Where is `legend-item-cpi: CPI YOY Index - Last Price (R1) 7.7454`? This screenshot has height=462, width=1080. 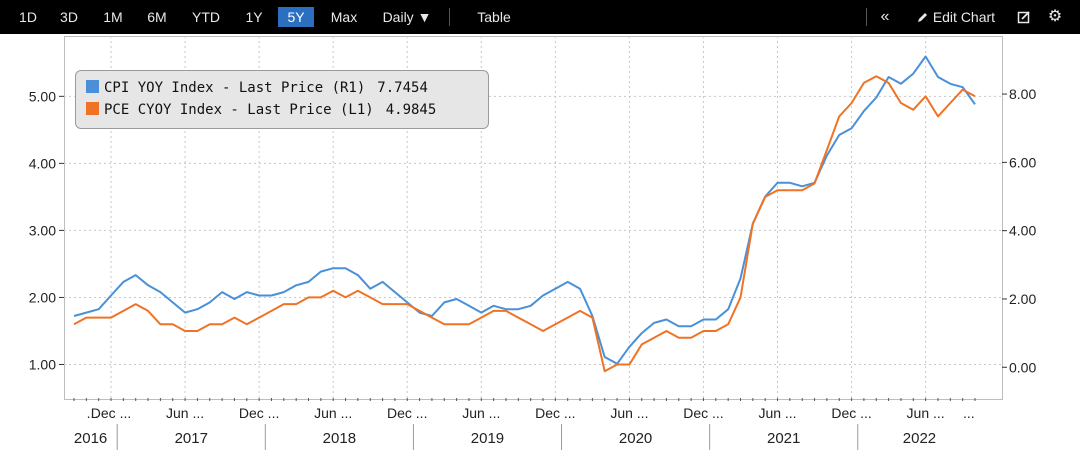 legend-item-cpi: CPI YOY Index - Last Price (R1) 7.7454 is located at coordinates (282, 88).